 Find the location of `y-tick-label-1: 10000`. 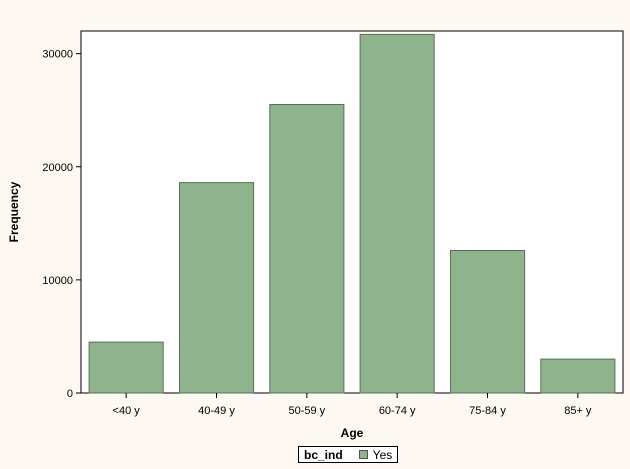

y-tick-label-1: 10000 is located at coordinates (57, 281).